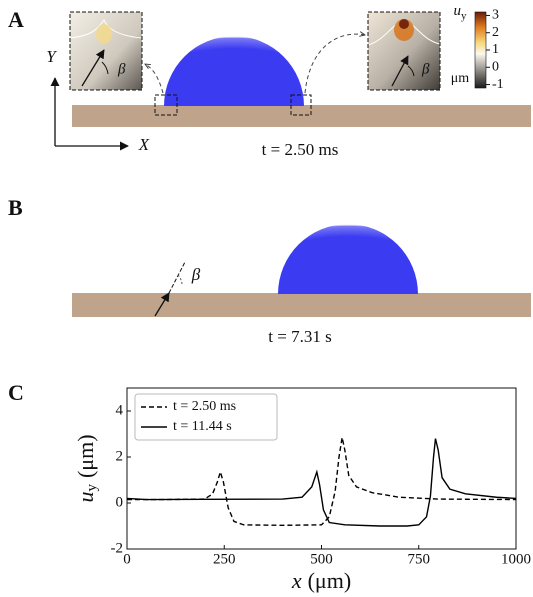 The height and width of the screenshot is (597, 533). I want to click on time-label: t = 7.31 s, so click(299, 336).